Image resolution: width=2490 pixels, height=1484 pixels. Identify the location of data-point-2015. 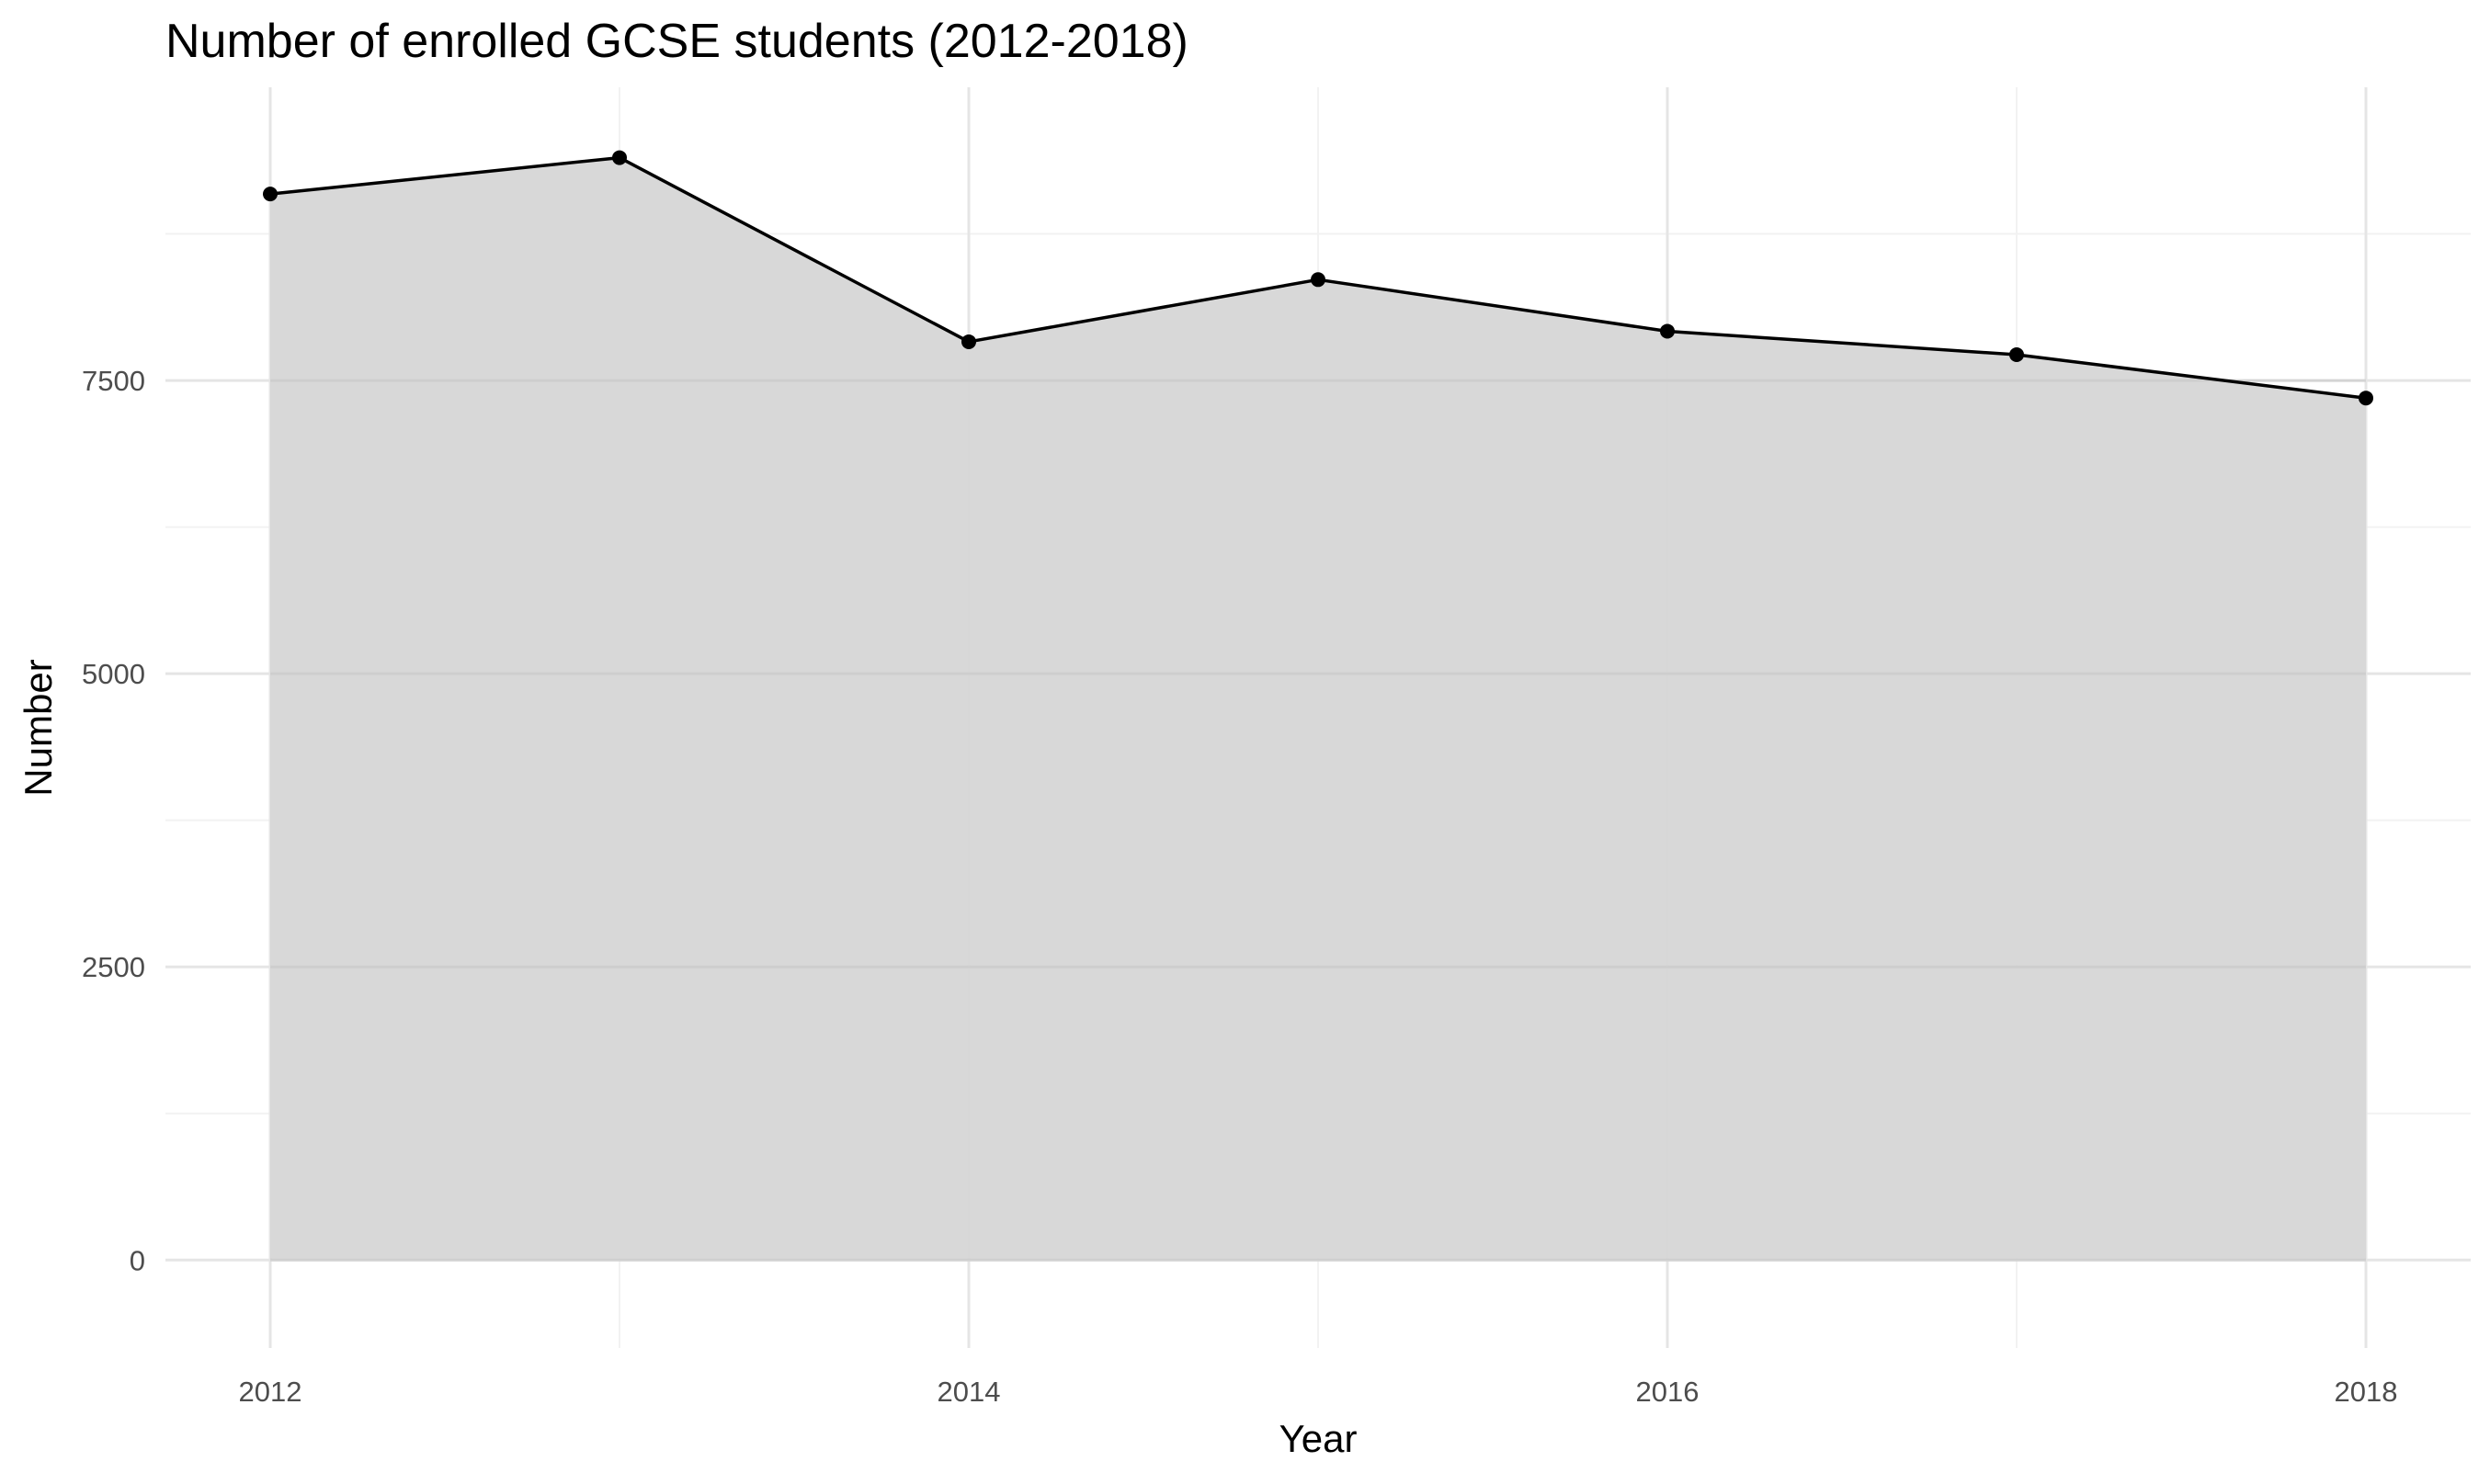
(1318, 280).